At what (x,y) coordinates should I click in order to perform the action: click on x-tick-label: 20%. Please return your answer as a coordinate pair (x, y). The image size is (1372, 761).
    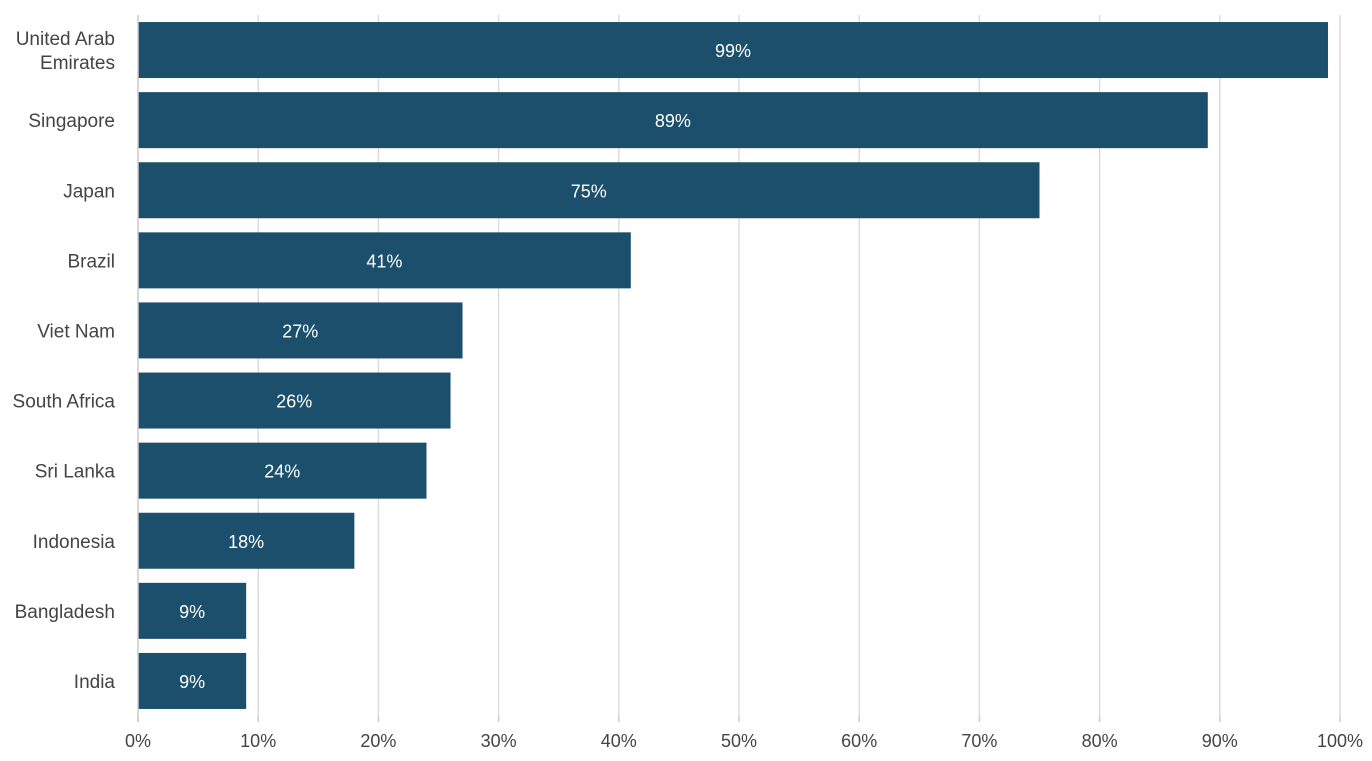
    Looking at the image, I should click on (378, 741).